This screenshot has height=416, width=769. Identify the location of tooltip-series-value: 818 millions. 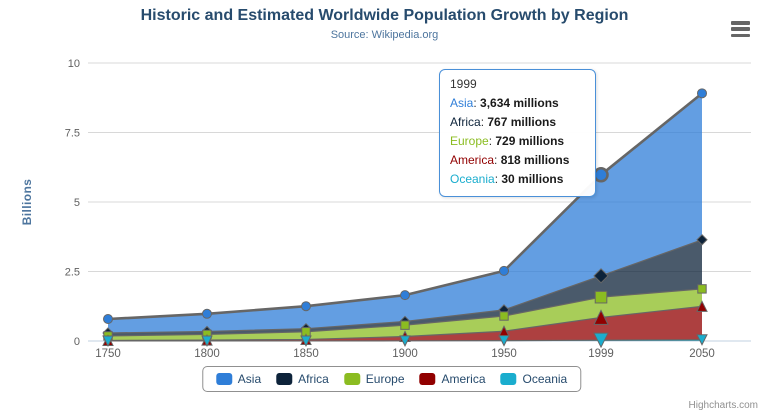
(535, 160).